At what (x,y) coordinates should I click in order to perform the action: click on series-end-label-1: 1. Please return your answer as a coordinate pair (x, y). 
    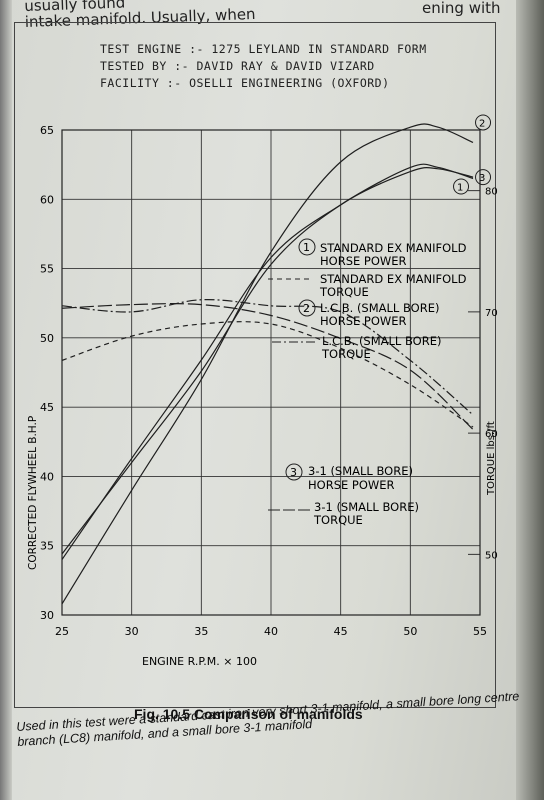
    Looking at the image, I should click on (460, 188).